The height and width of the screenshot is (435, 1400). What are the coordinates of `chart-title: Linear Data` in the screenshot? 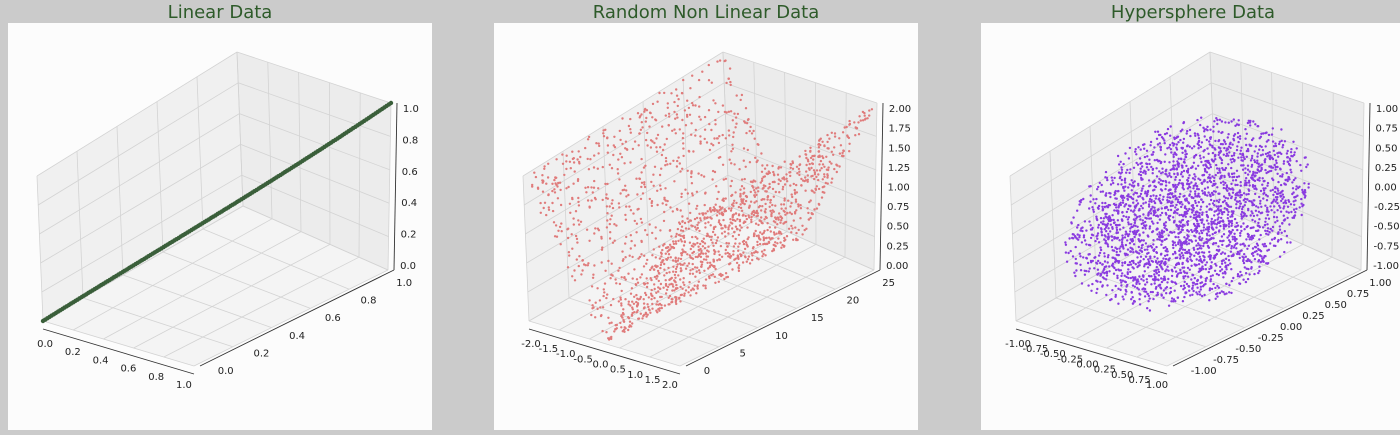 It's located at (220, 12).